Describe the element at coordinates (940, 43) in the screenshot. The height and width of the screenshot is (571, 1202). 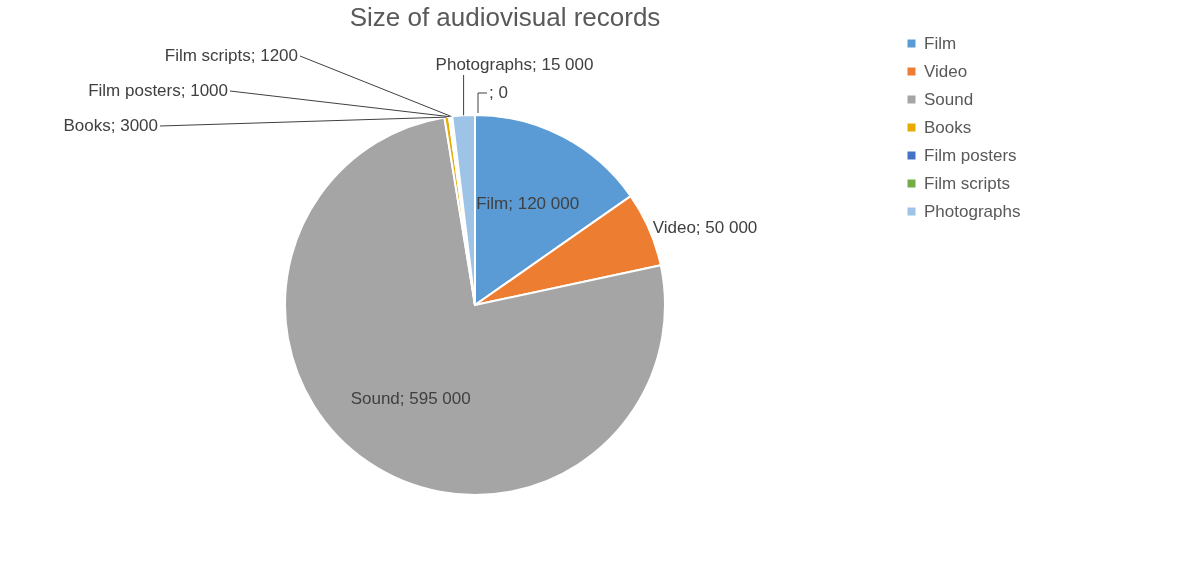
I see `legend-label: Film` at that location.